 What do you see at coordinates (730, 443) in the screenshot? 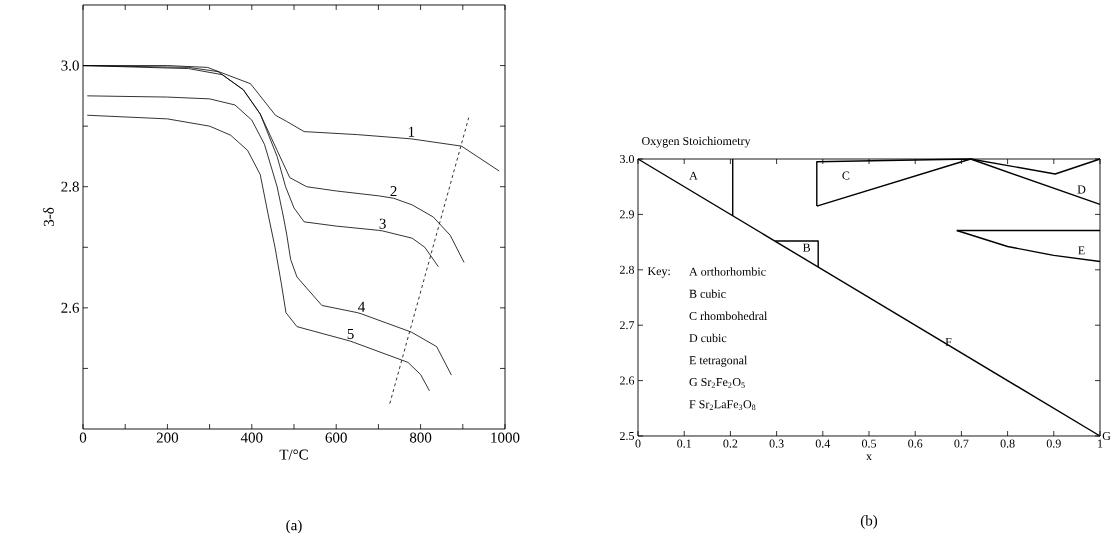
I see `x-tick-label: 0.2` at bounding box center [730, 443].